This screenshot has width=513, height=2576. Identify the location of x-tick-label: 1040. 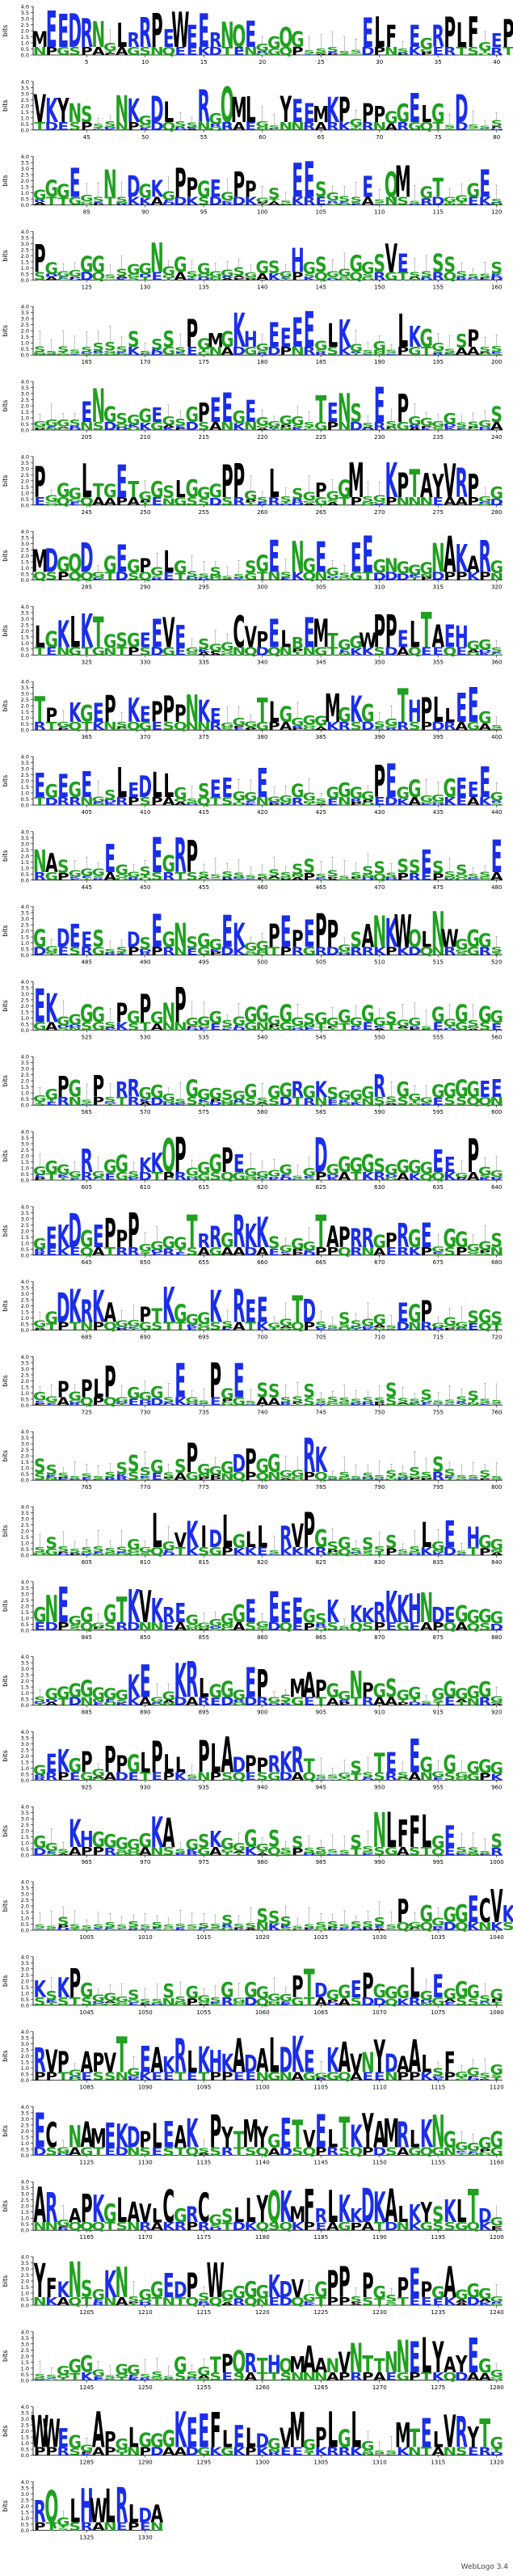
(497, 1937).